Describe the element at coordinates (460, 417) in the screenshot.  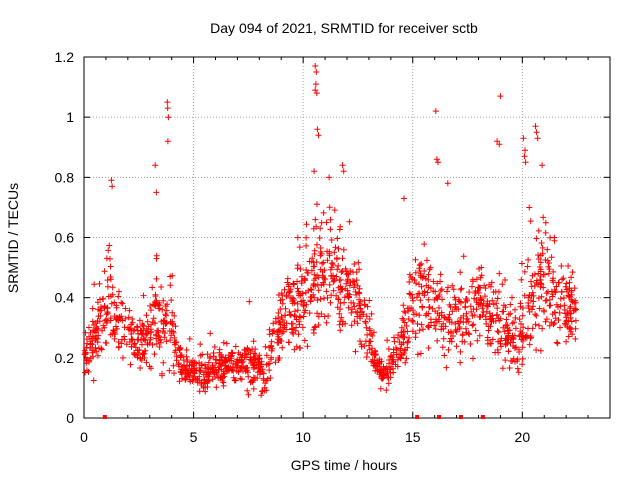
I see `baseline-marker` at that location.